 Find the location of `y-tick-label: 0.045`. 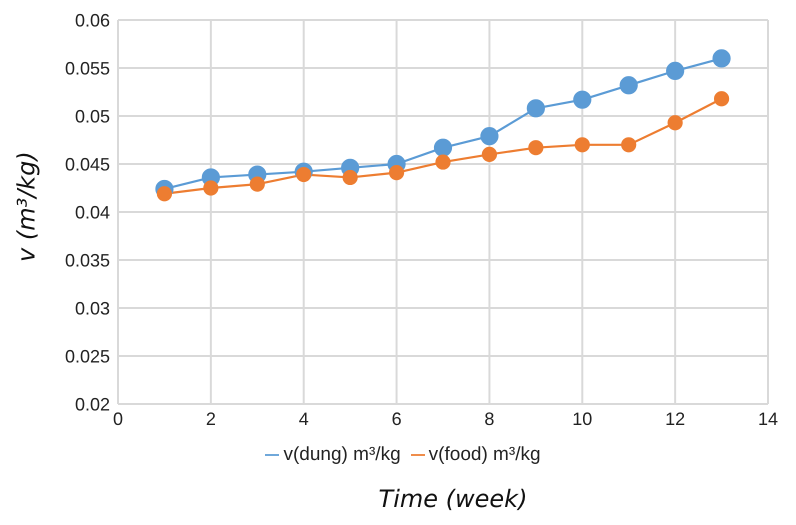

y-tick-label: 0.045 is located at coordinates (87, 164).